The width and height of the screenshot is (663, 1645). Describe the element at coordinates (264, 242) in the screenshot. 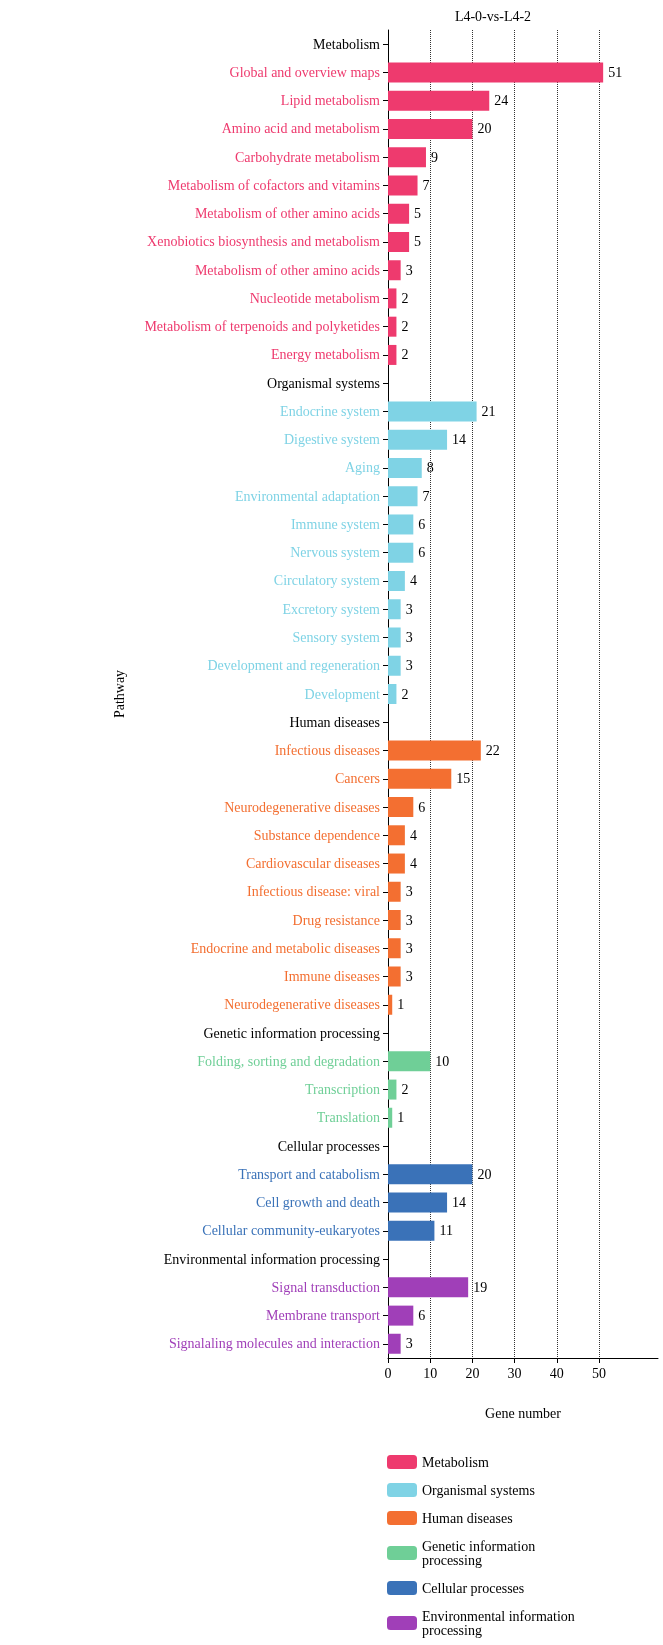

I see `y-tick-label: Xenobiotics biosynthesis and metabolism` at that location.